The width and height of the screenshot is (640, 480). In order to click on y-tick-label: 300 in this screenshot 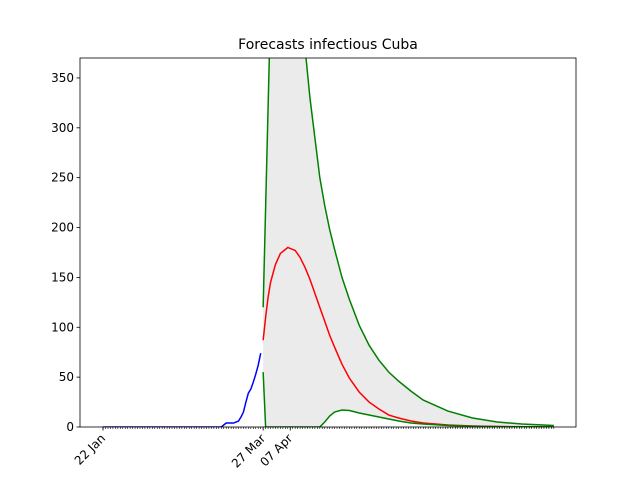, I will do `click(62, 128)`.